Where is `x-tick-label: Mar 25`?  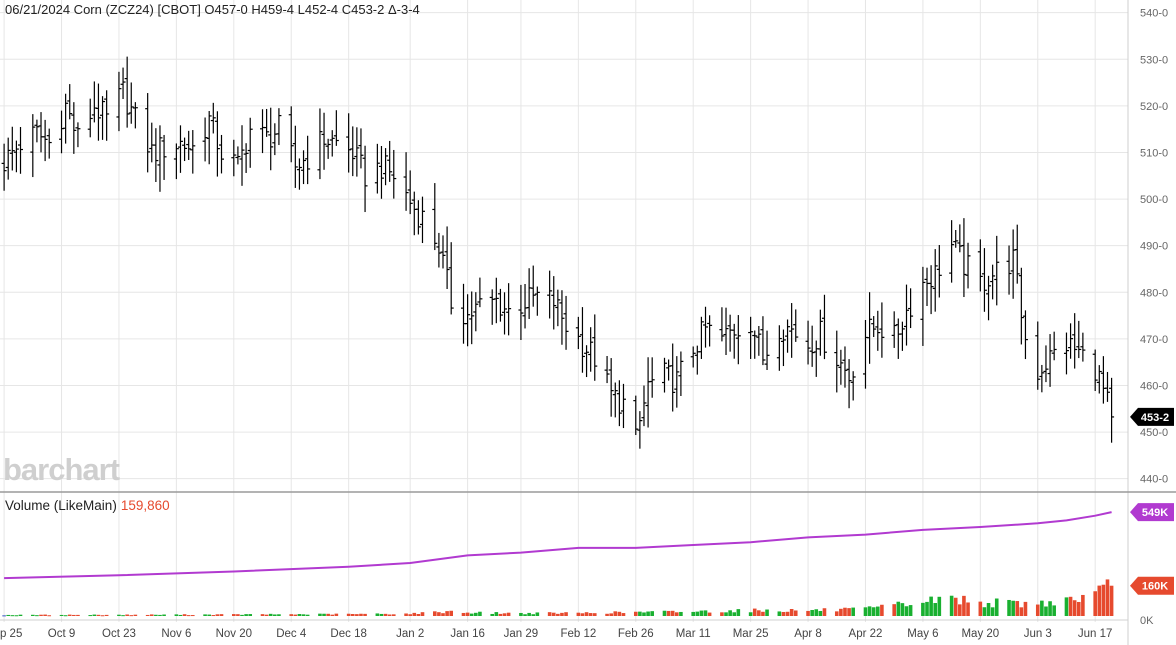 x-tick-label: Mar 25 is located at coordinates (751, 634).